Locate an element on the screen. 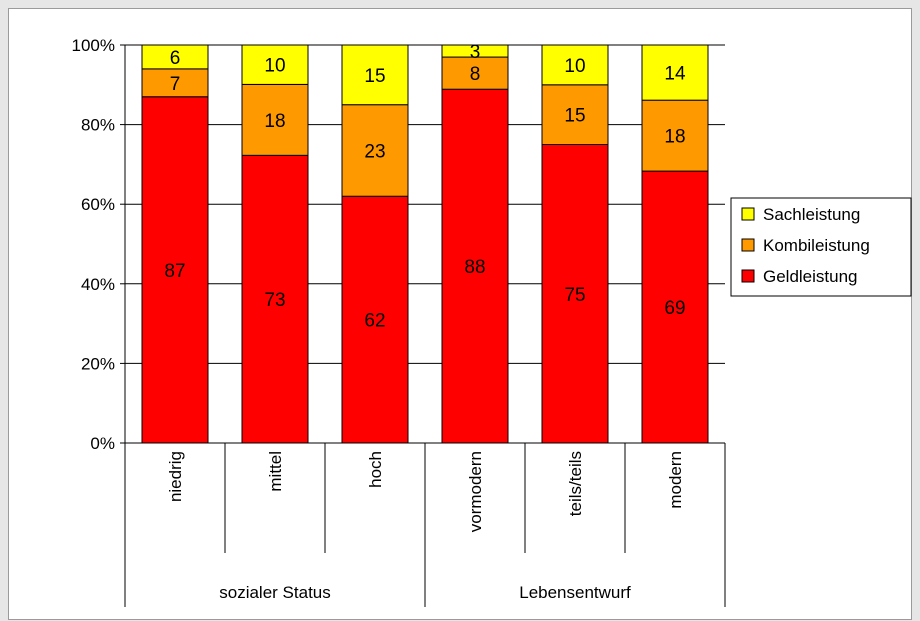  data-label: 75 is located at coordinates (574, 295).